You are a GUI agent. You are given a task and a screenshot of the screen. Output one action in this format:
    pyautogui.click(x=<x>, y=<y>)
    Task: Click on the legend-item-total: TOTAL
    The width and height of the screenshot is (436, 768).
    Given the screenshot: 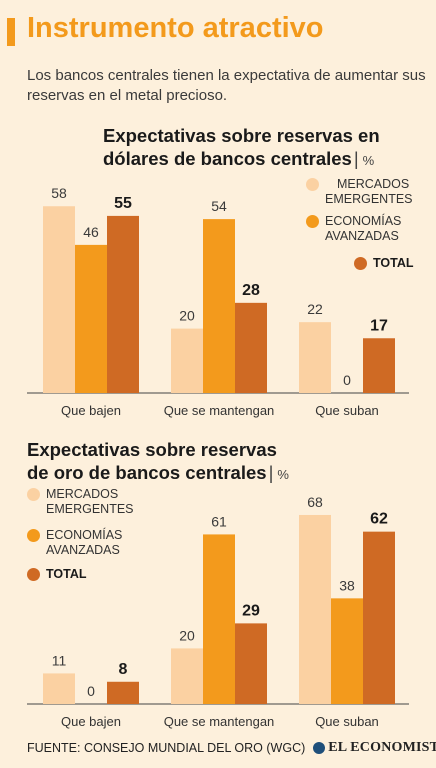 What is the action you would take?
    pyautogui.click(x=384, y=263)
    